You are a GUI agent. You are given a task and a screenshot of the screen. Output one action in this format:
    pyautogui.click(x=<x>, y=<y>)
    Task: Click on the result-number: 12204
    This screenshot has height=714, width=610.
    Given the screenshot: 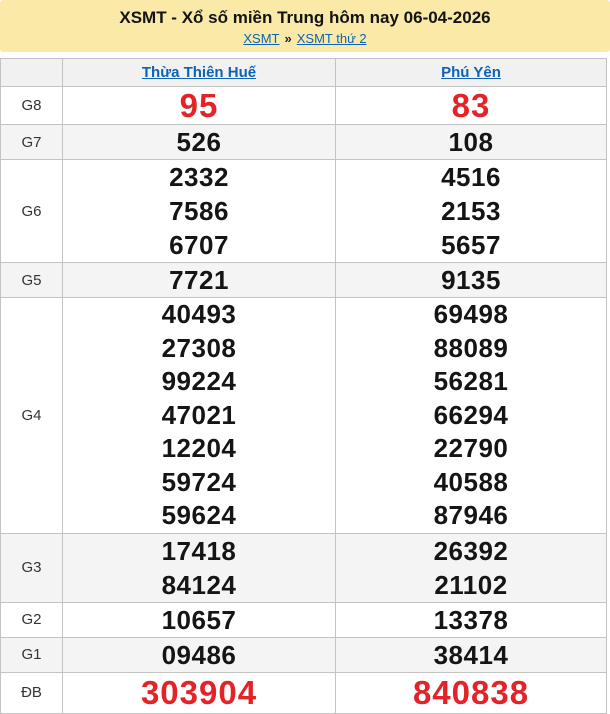 What is the action you would take?
    pyautogui.click(x=199, y=448)
    